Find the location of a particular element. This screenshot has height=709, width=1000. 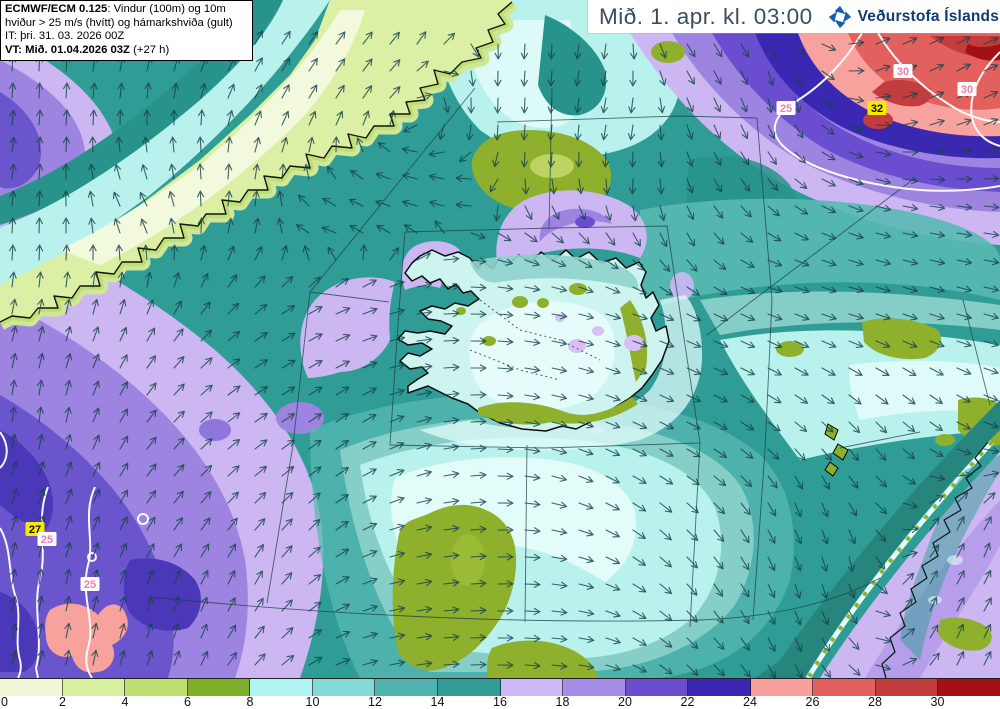

legend-tick: 24 is located at coordinates (750, 702).